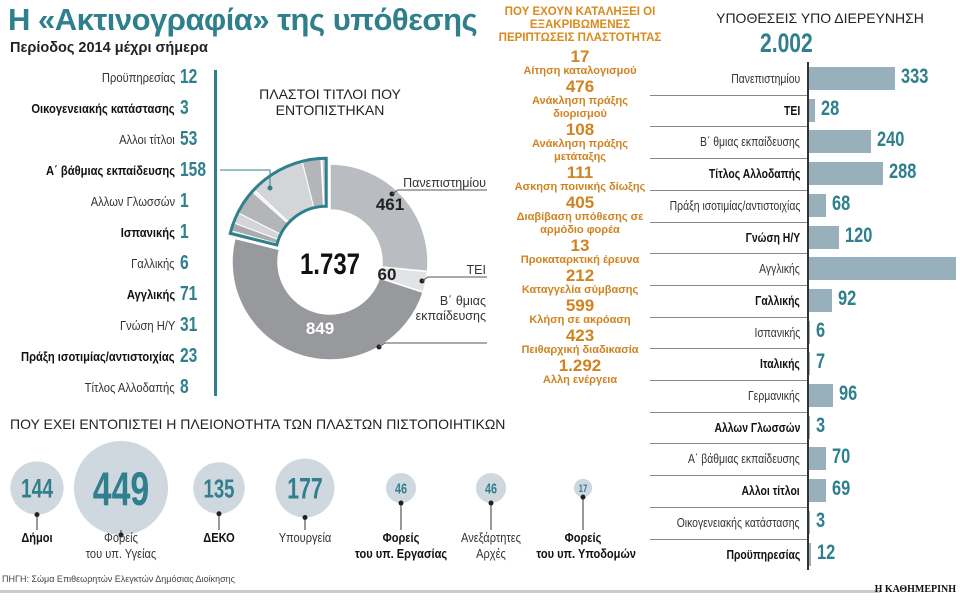 This screenshot has width=960, height=600. I want to click on item-value: 71, so click(191, 294).